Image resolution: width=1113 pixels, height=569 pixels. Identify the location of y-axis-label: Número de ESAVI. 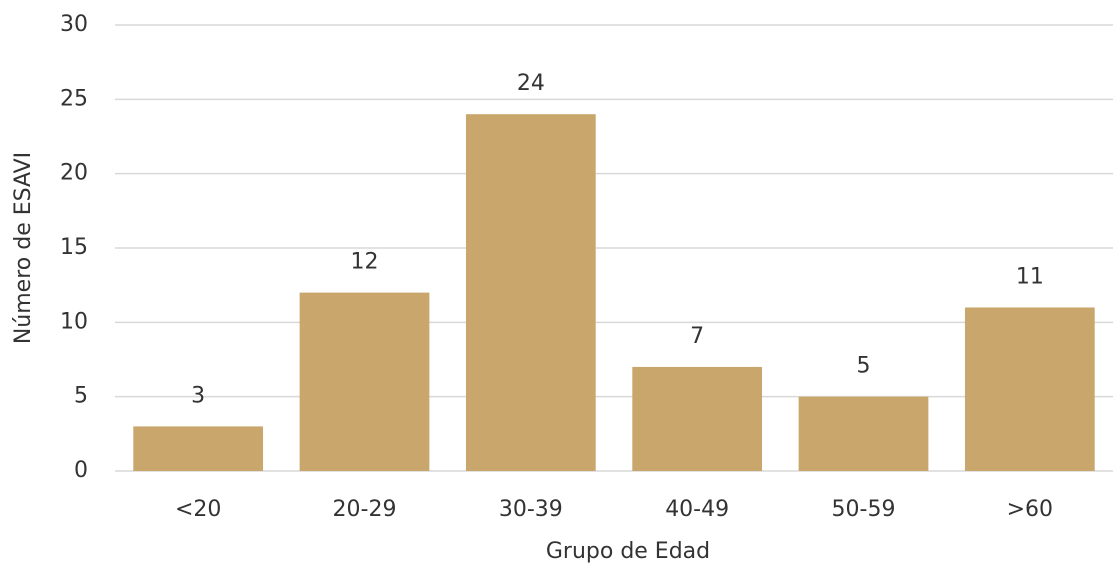
(23, 248).